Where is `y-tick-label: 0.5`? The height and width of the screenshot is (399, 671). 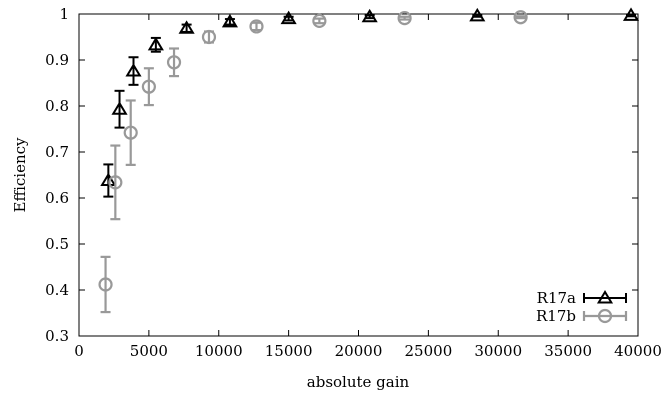
y-tick-label: 0.5 is located at coordinates (57, 244).